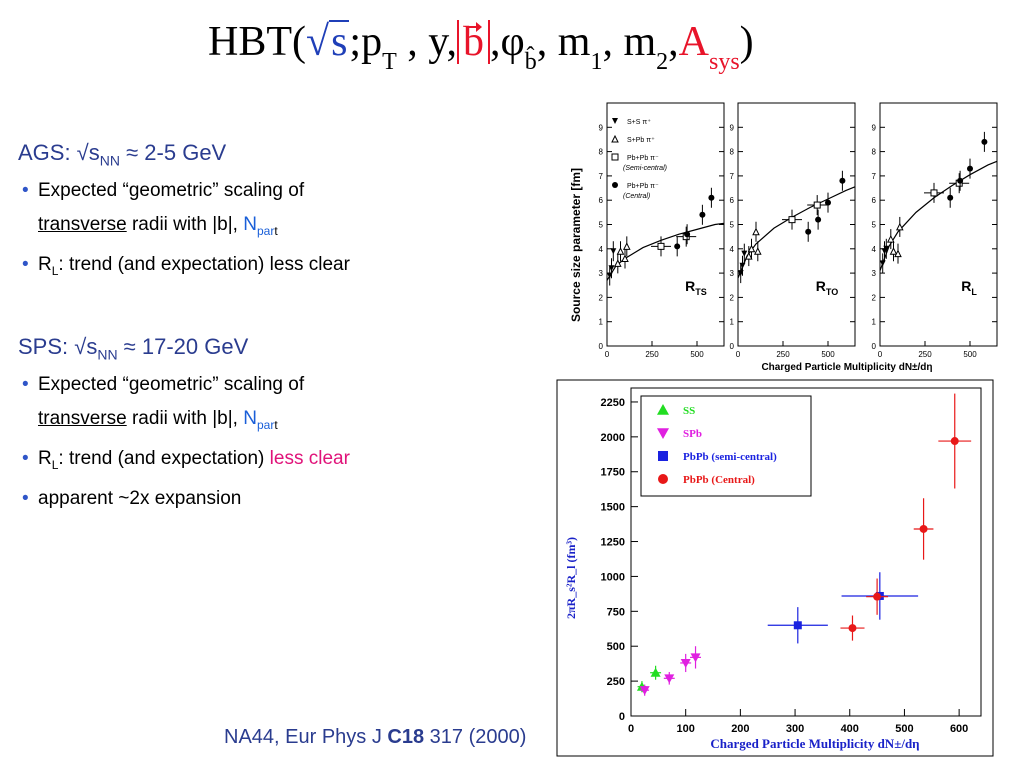 This screenshot has width=1024, height=768. Describe the element at coordinates (636, 196) in the screenshot. I see `legend-note: (Central)` at that location.